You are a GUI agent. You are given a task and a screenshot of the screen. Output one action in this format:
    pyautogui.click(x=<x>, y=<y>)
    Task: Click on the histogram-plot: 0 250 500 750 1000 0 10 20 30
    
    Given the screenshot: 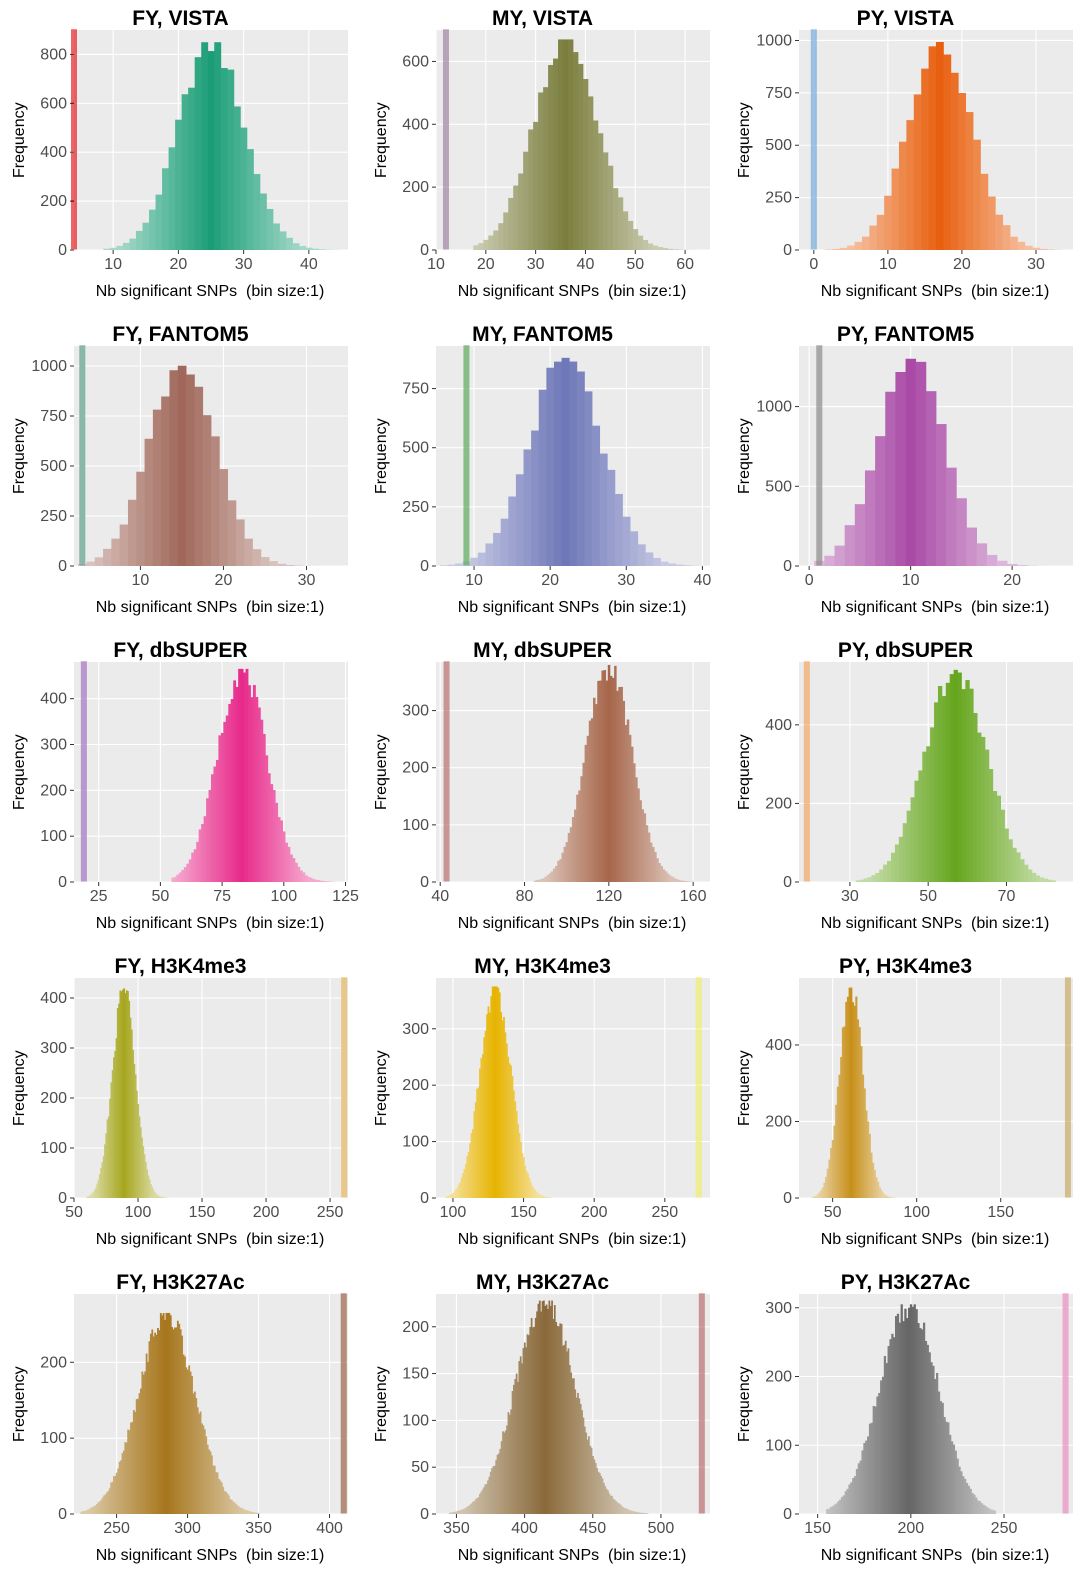 What is the action you would take?
    pyautogui.click(x=914, y=151)
    